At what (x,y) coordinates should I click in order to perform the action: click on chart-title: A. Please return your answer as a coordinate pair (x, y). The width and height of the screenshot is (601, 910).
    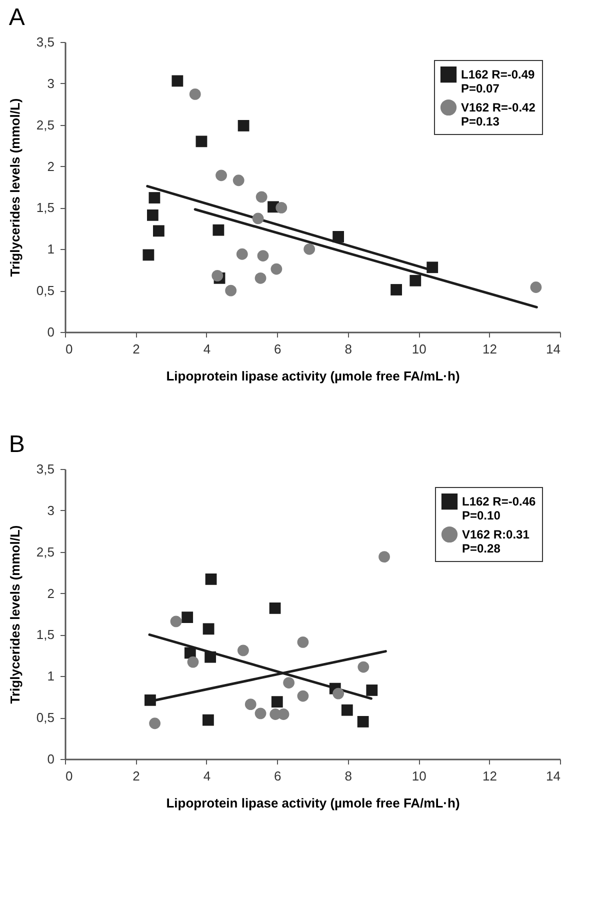
    Looking at the image, I should click on (16, 17).